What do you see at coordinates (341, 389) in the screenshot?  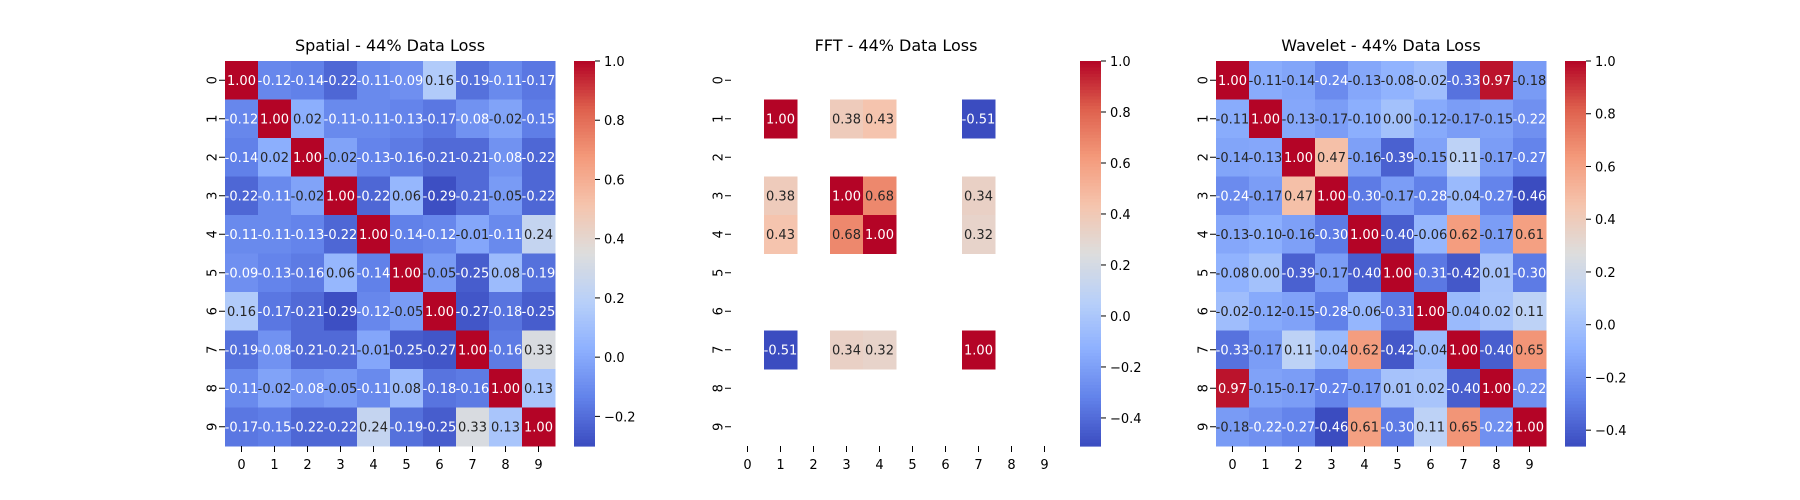 I see `cell-value-label: -0.05` at bounding box center [341, 389].